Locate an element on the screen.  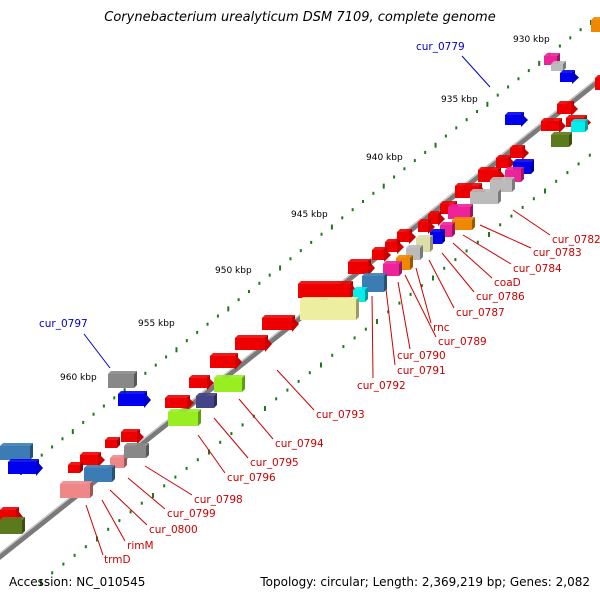
scale-label: 950 kbp is located at coordinates (233, 271).